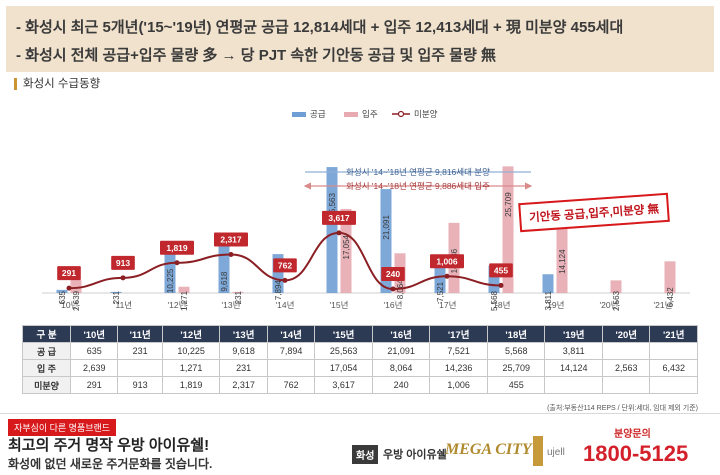 The image size is (720, 475). Describe the element at coordinates (401, 385) in the screenshot. I see `table-cell: 240` at that location.